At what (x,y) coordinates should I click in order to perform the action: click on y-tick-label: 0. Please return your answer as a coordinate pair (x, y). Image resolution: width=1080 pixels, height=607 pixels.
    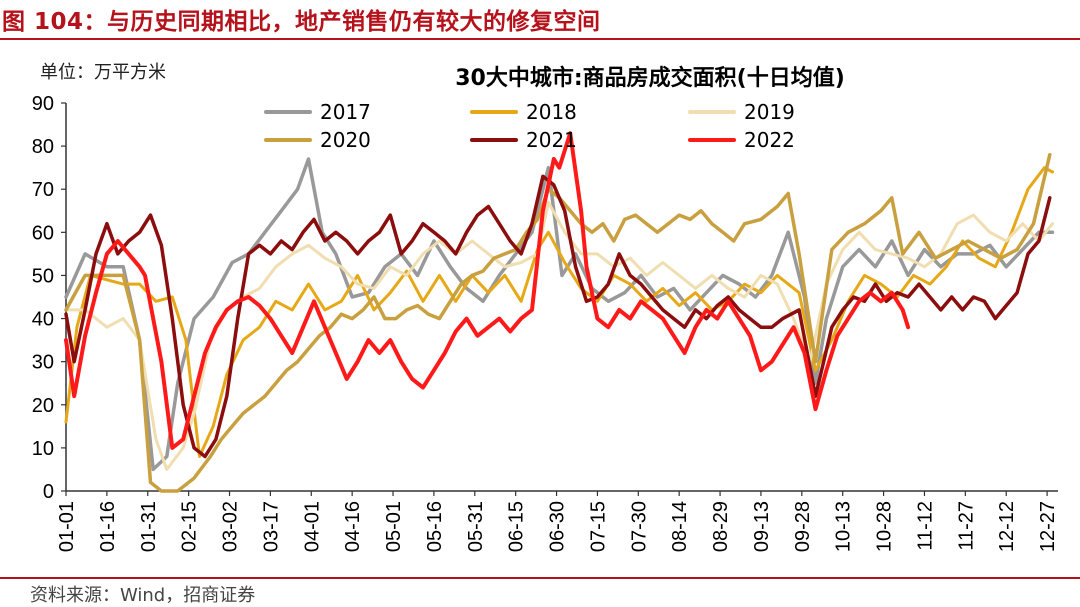
    Looking at the image, I should click on (48, 492).